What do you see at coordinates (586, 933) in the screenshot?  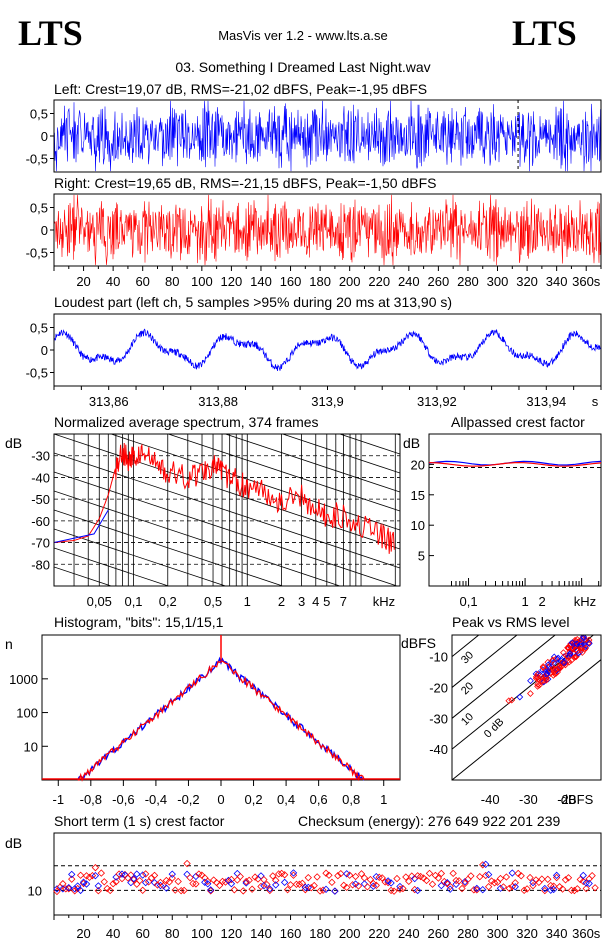 I see `short-crest-xtick-label: 360s` at bounding box center [586, 933].